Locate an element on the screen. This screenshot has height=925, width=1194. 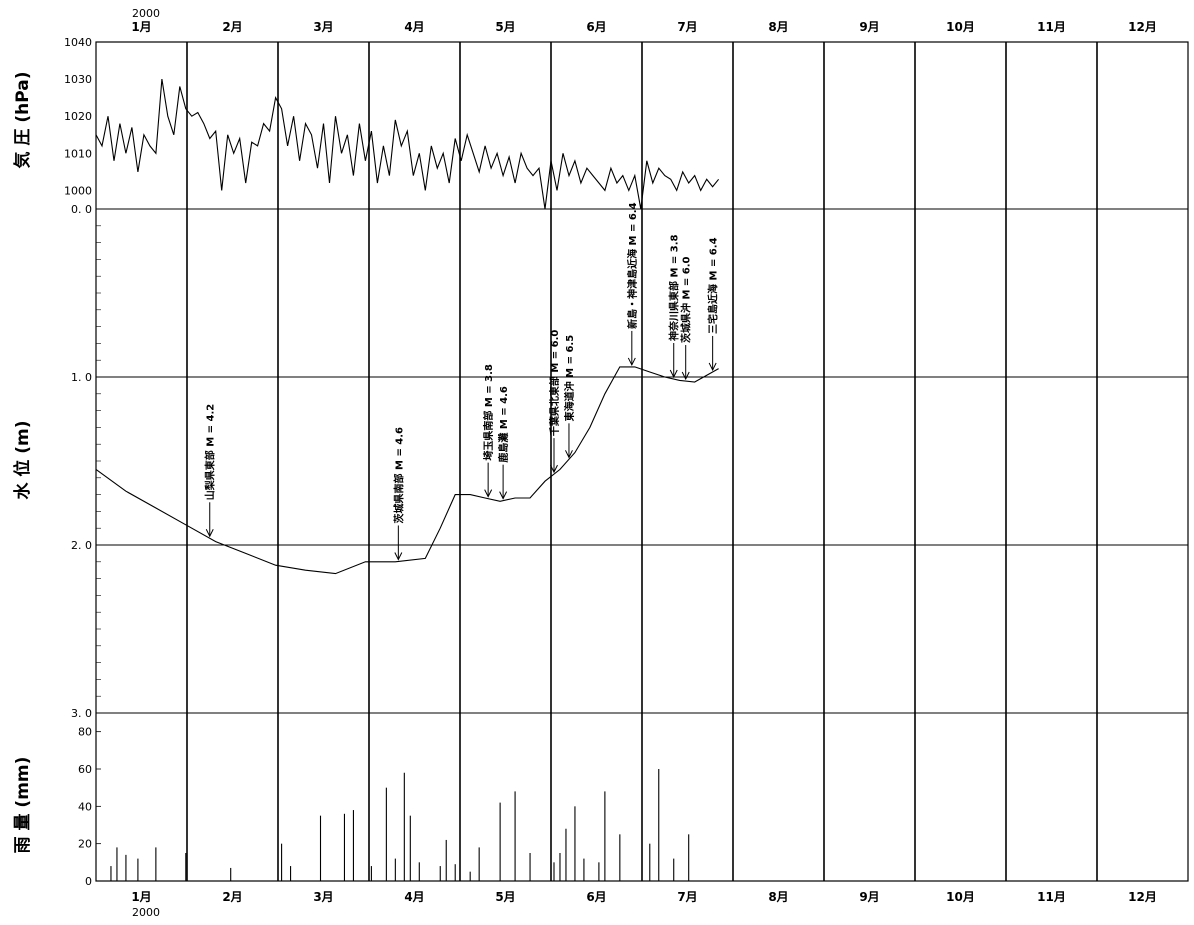
earthquake-label: 鹿島灘 M = 4.6 is located at coordinates (503, 424).